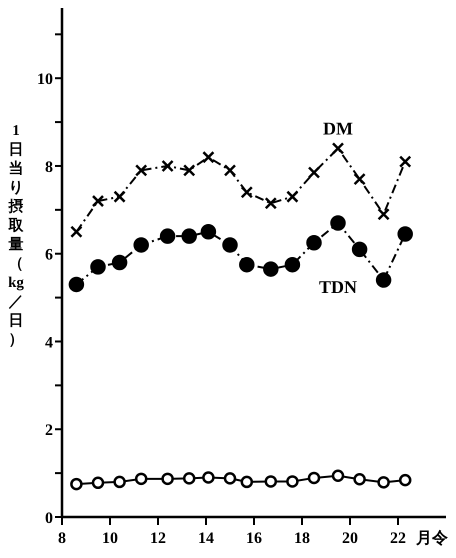 The width and height of the screenshot is (456, 558). Describe the element at coordinates (49, 431) in the screenshot. I see `y-tick-label: 2` at that location.